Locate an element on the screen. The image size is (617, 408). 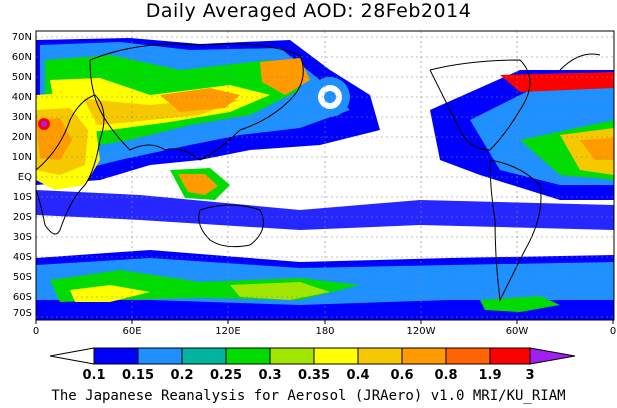
lat-label: 60S is located at coordinates (22, 297).